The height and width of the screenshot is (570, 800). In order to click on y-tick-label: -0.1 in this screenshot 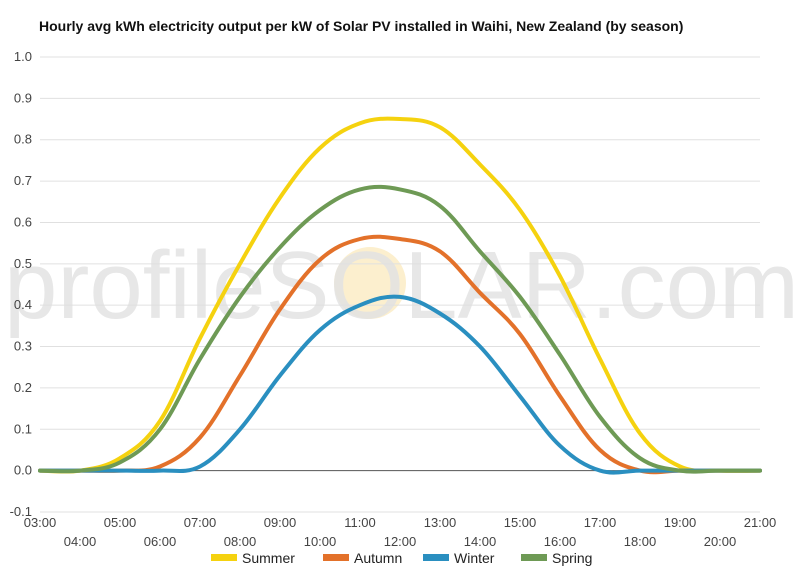, I will do `click(21, 511)`.